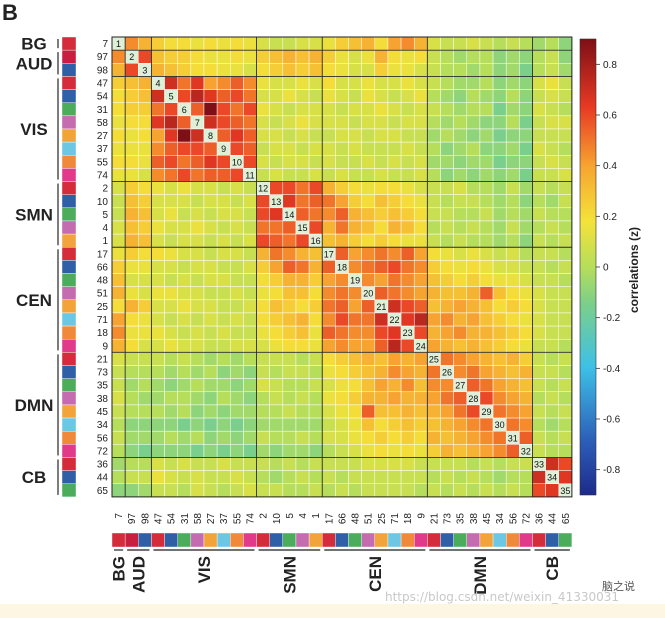 This screenshot has width=665, height=618. What do you see at coordinates (103, 281) in the screenshot?
I see `row-label: 48` at bounding box center [103, 281].